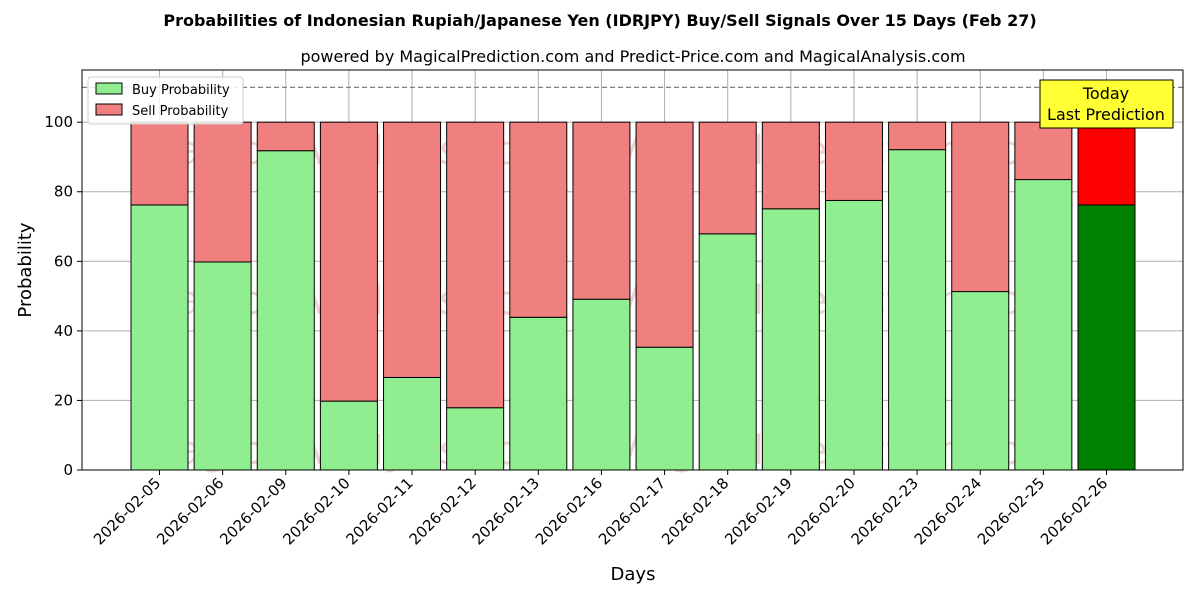  I want to click on y-axis-ticks: 0 20 40 60 80 100, so click(63, 296).